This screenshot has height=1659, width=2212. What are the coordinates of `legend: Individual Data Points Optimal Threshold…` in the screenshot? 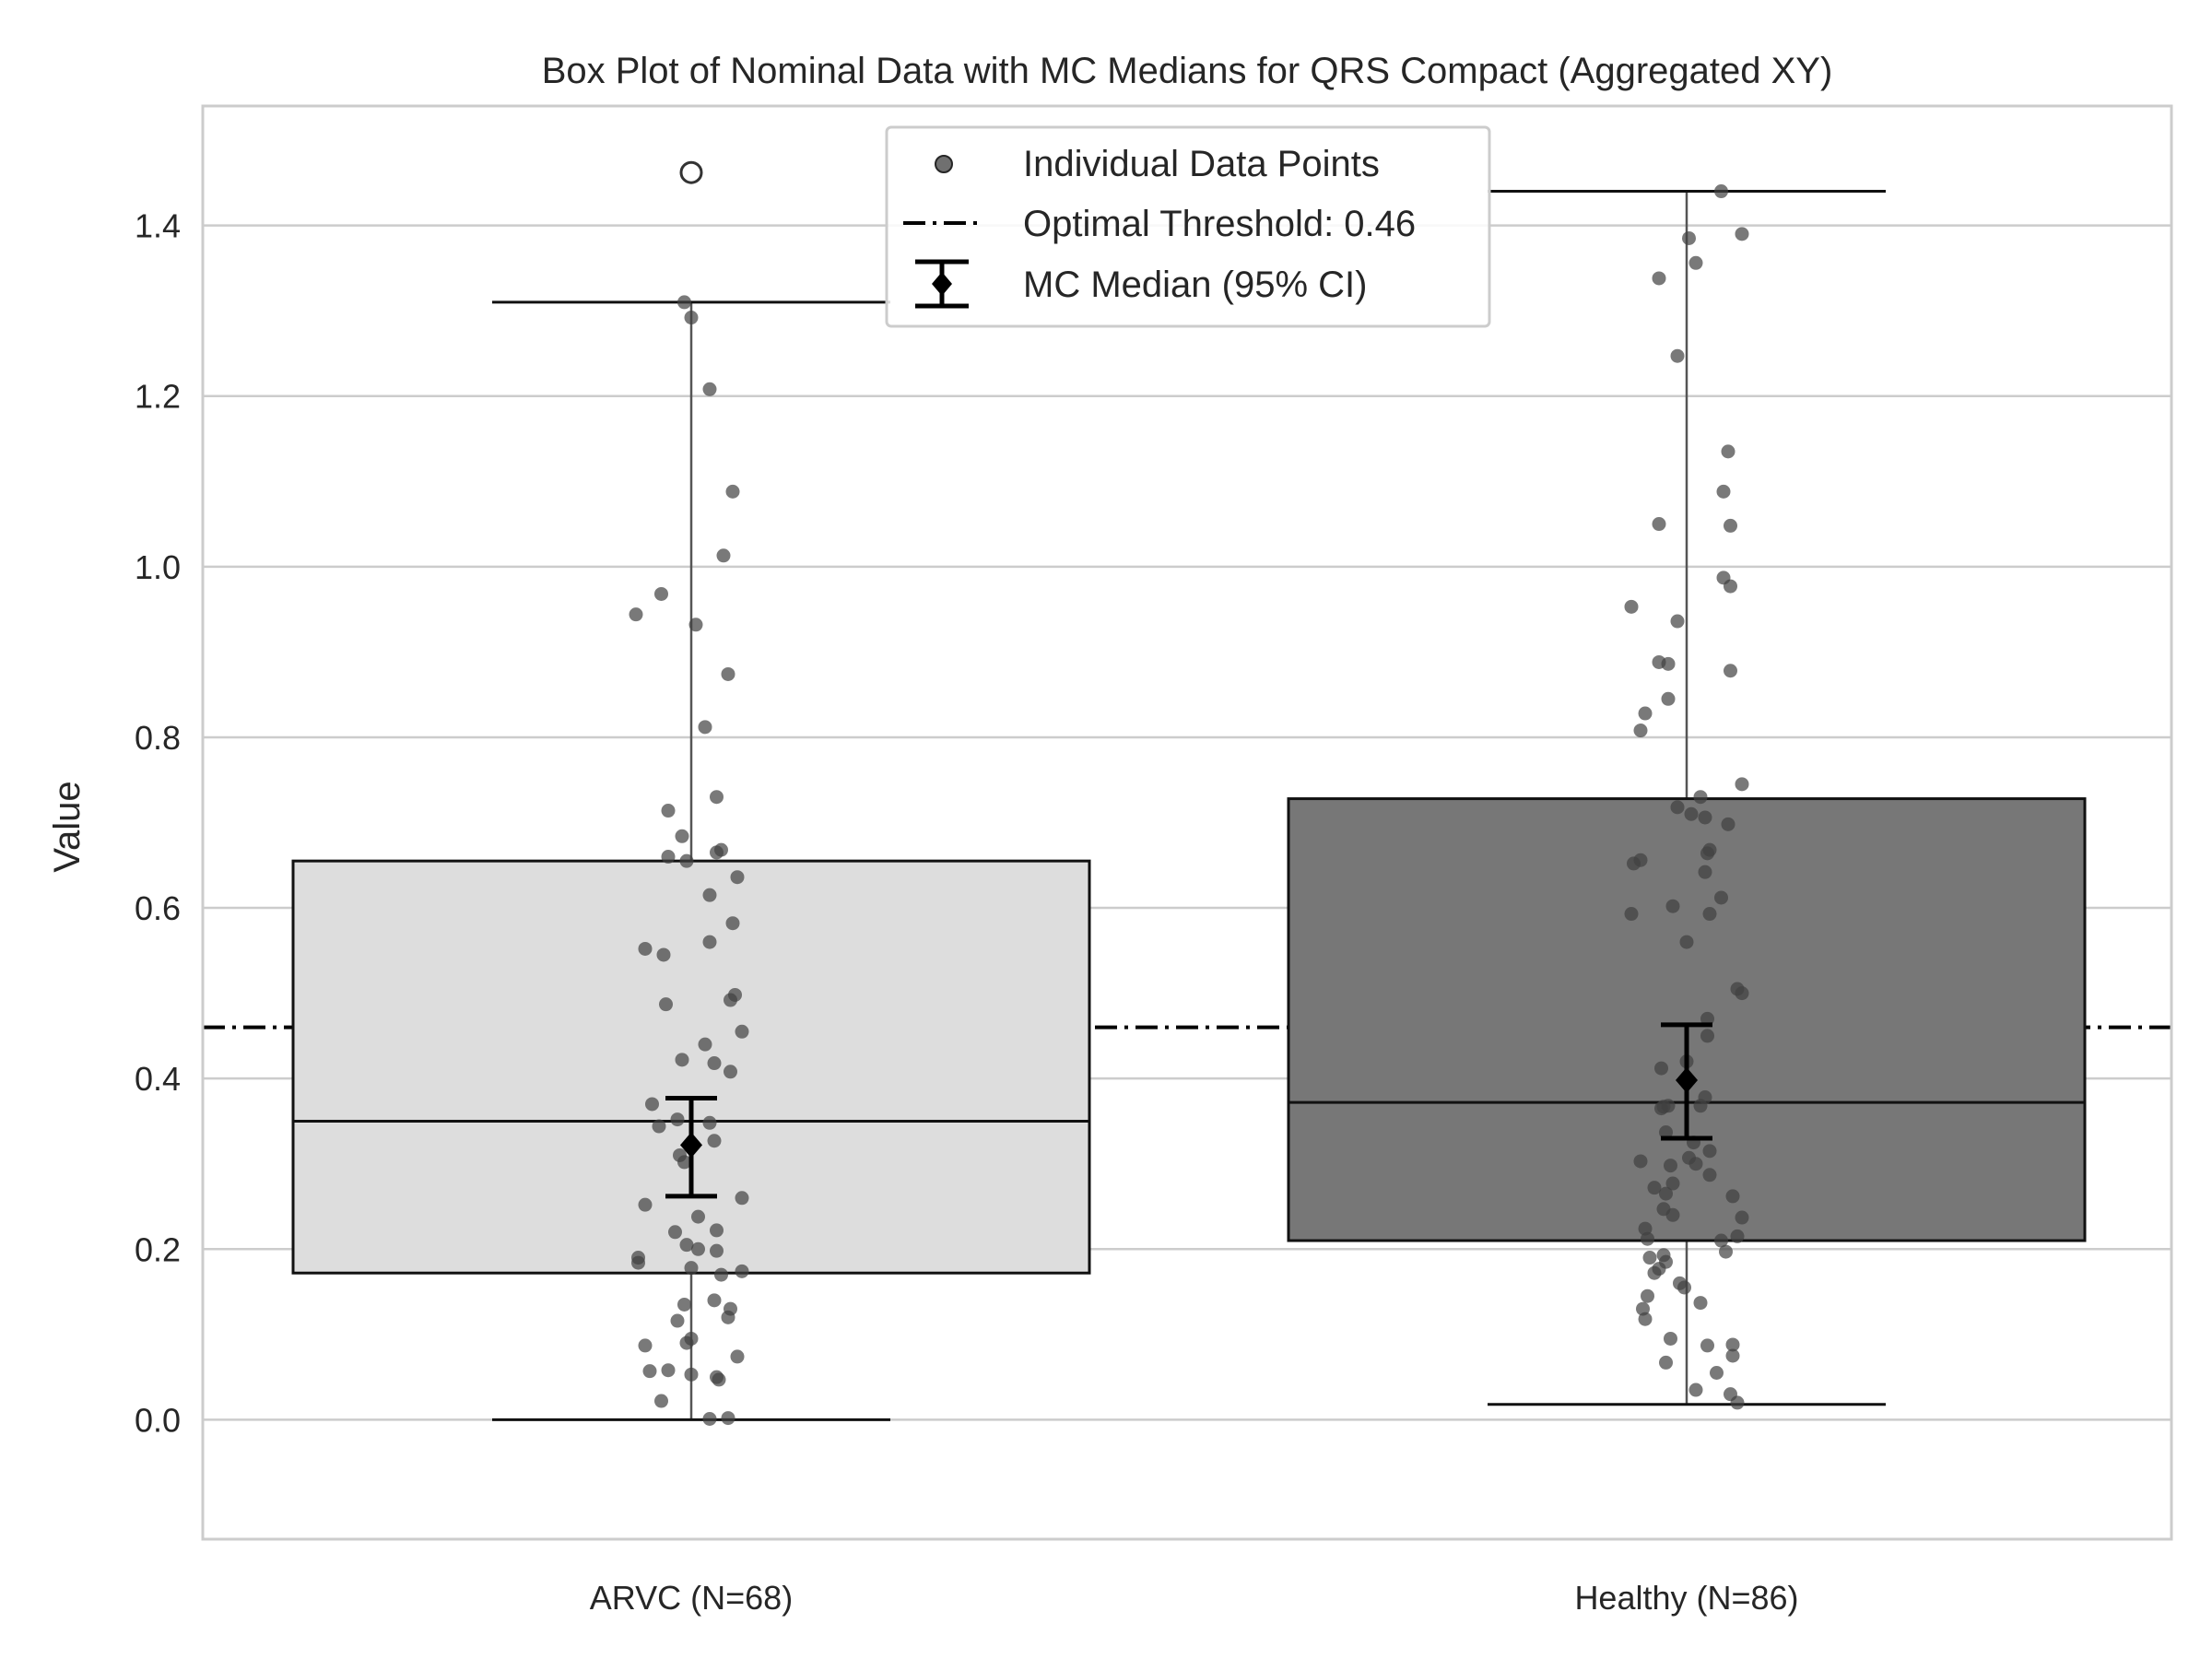 It's located at (1188, 226).